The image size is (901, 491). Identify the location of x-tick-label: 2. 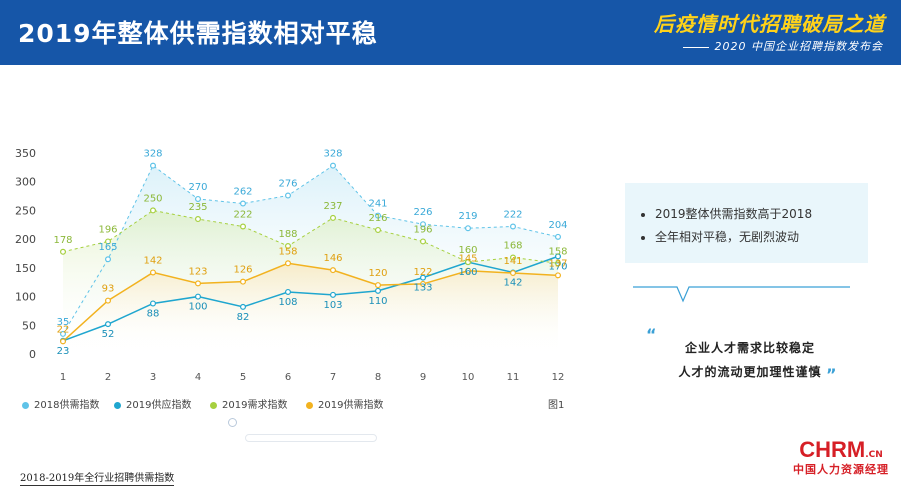
(108, 377).